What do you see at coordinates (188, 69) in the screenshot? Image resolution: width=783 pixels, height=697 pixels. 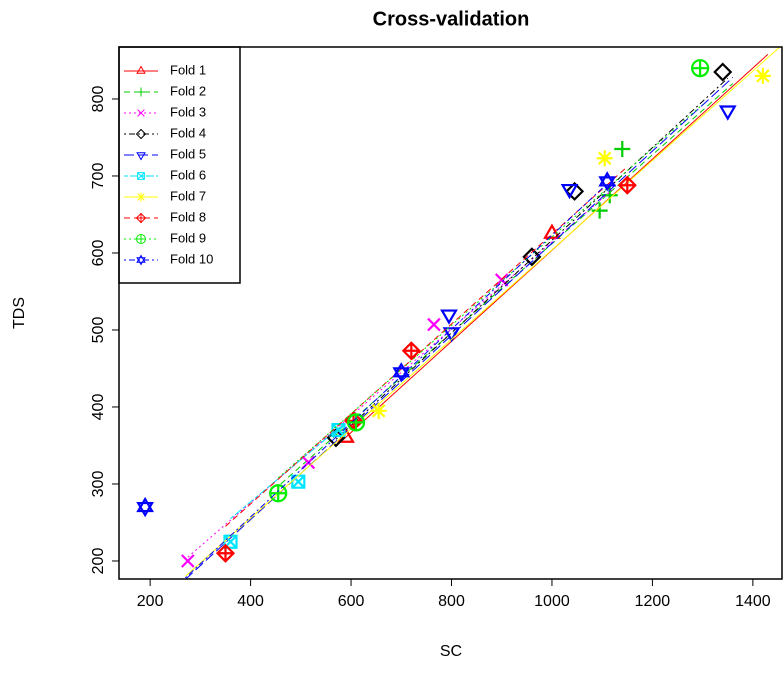 I see `legend-label: Fold 1` at bounding box center [188, 69].